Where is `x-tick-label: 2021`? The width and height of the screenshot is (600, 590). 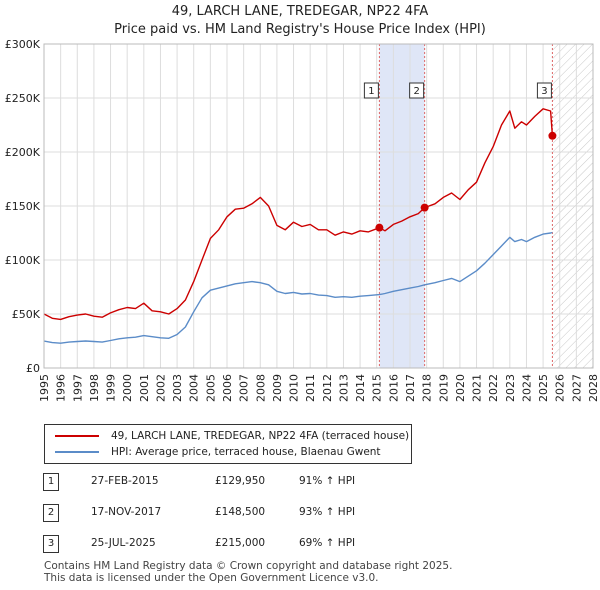 x-tick-label: 2021 is located at coordinates (477, 388).